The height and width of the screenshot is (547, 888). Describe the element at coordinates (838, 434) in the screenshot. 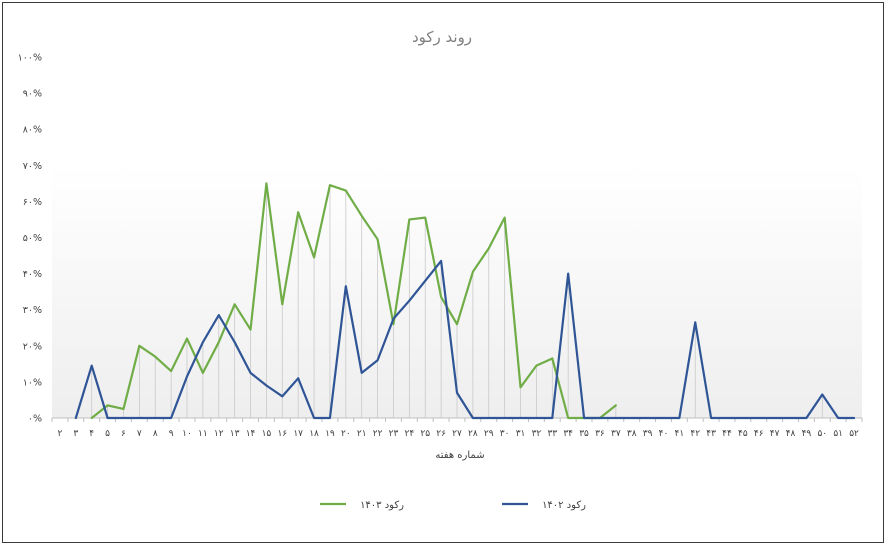

I see `x-tick-label: ۵۱` at that location.